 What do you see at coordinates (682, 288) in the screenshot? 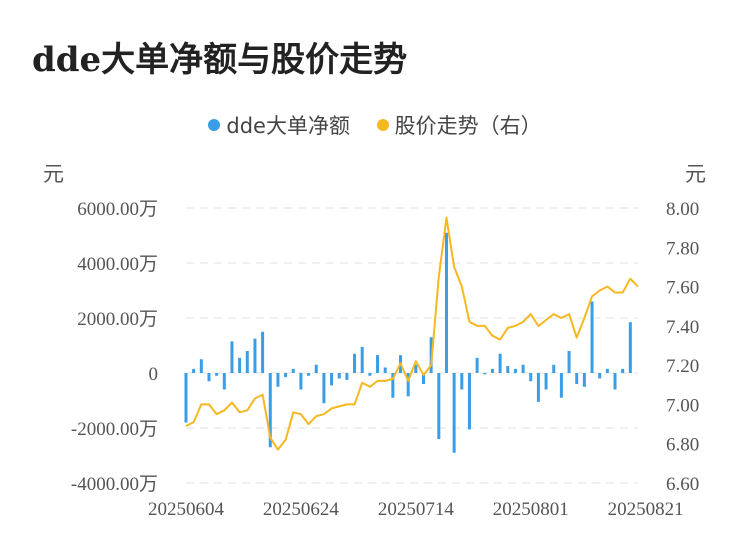
I see `y-right-tick-label: 7.60` at bounding box center [682, 288].